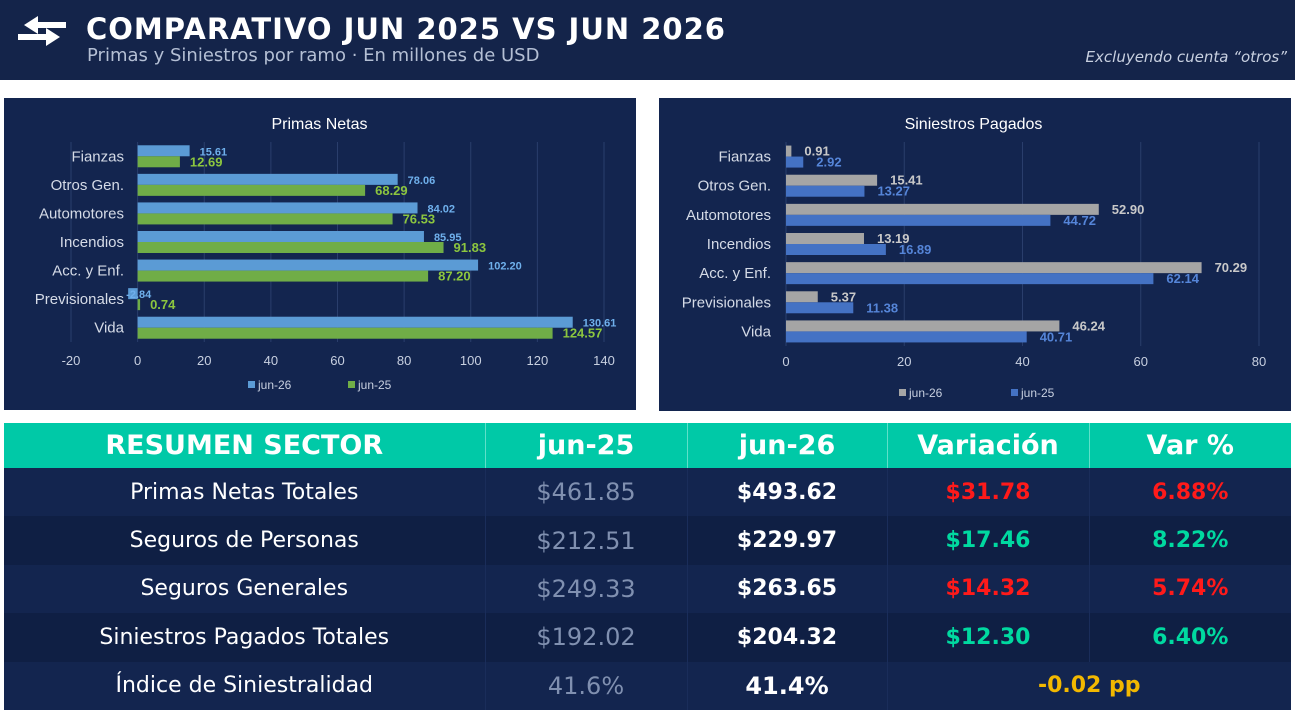 The image size is (1295, 712). What do you see at coordinates (586, 685) in the screenshot?
I see `index-jun25-value: 41.6%` at bounding box center [586, 685].